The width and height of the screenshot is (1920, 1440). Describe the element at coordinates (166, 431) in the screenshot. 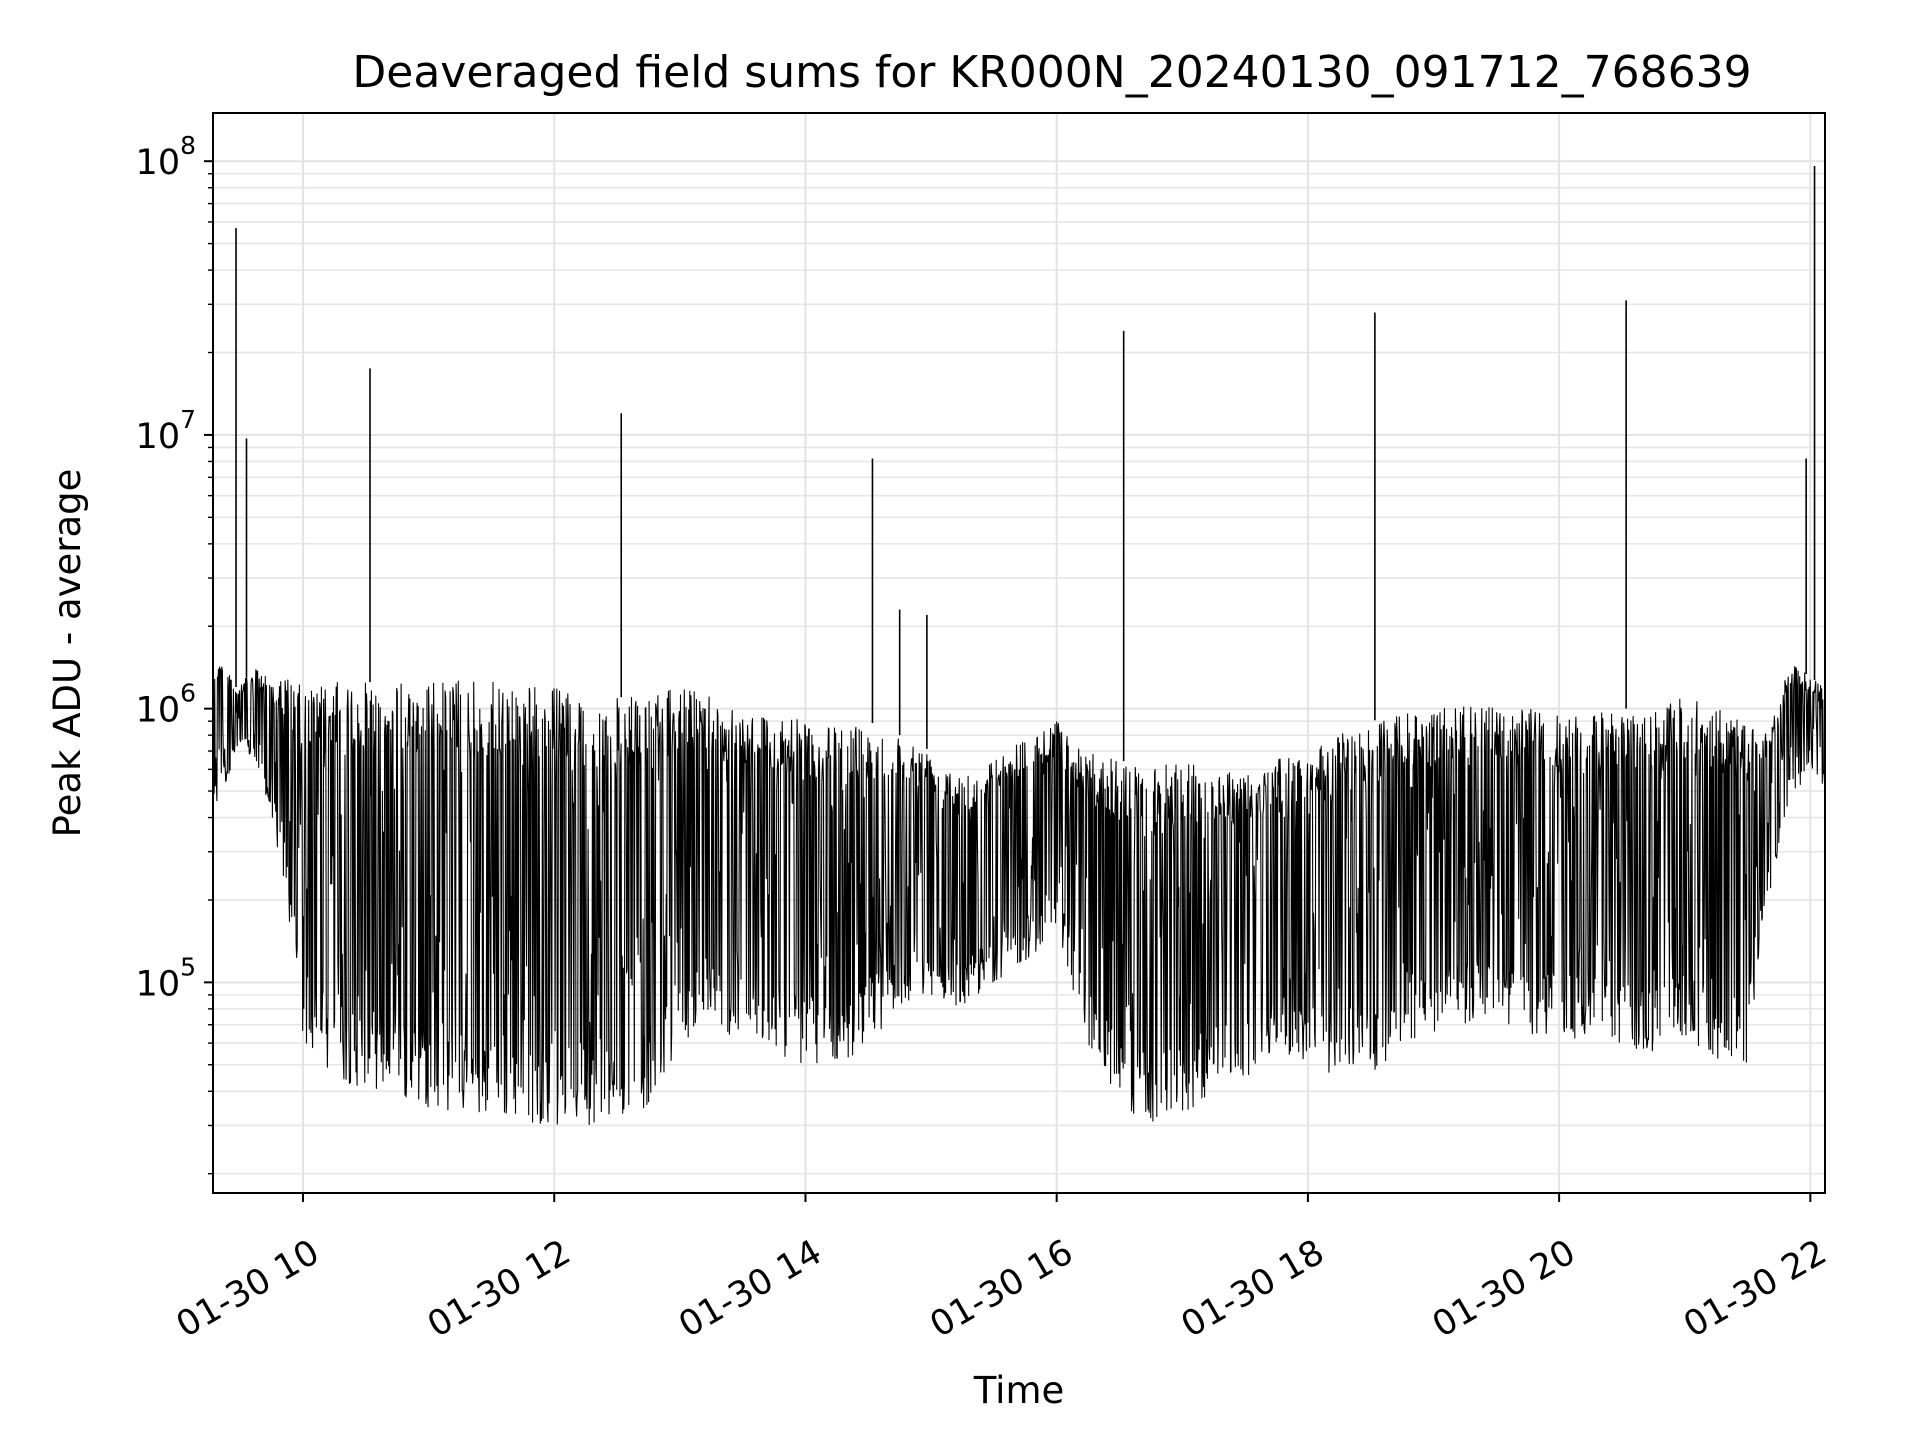

I see `y-tick-label: 10⁷` at that location.